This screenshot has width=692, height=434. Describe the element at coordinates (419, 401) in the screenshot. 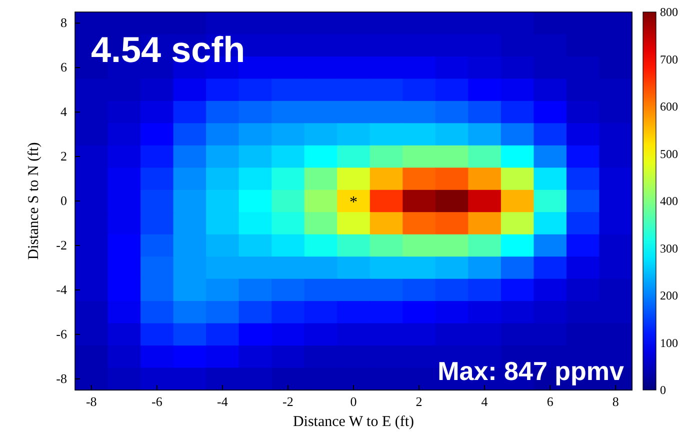

I see `x-tick-label: 2` at that location.